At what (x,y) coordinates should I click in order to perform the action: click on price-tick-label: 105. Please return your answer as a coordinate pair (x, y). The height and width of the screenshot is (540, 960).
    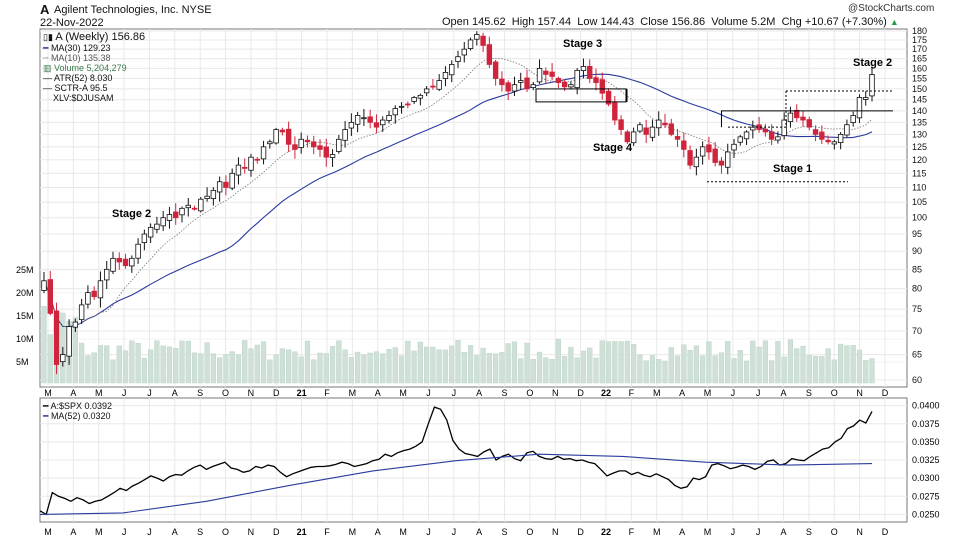
    Looking at the image, I should click on (919, 202).